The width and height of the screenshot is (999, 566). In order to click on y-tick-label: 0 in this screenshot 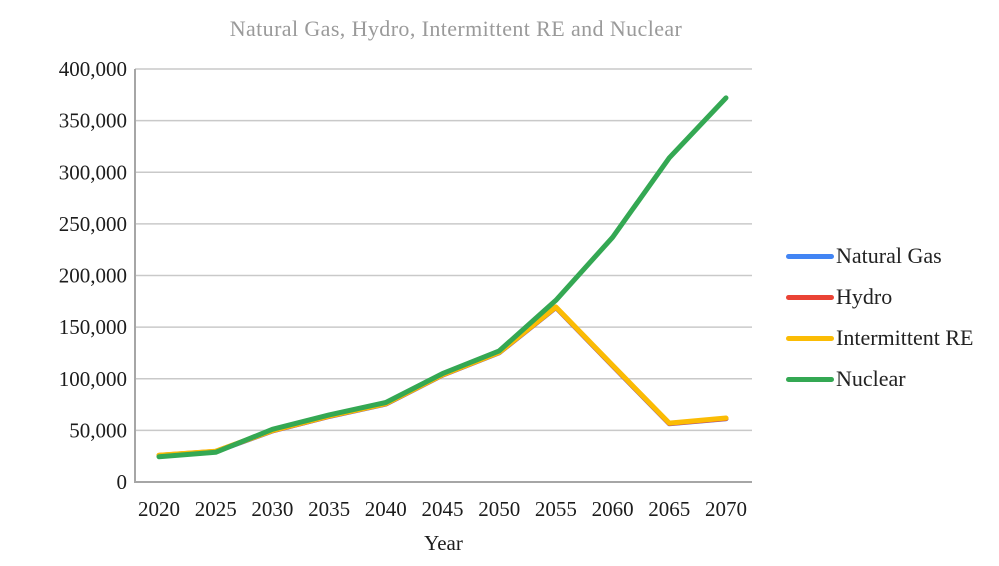, I will do `click(122, 482)`.